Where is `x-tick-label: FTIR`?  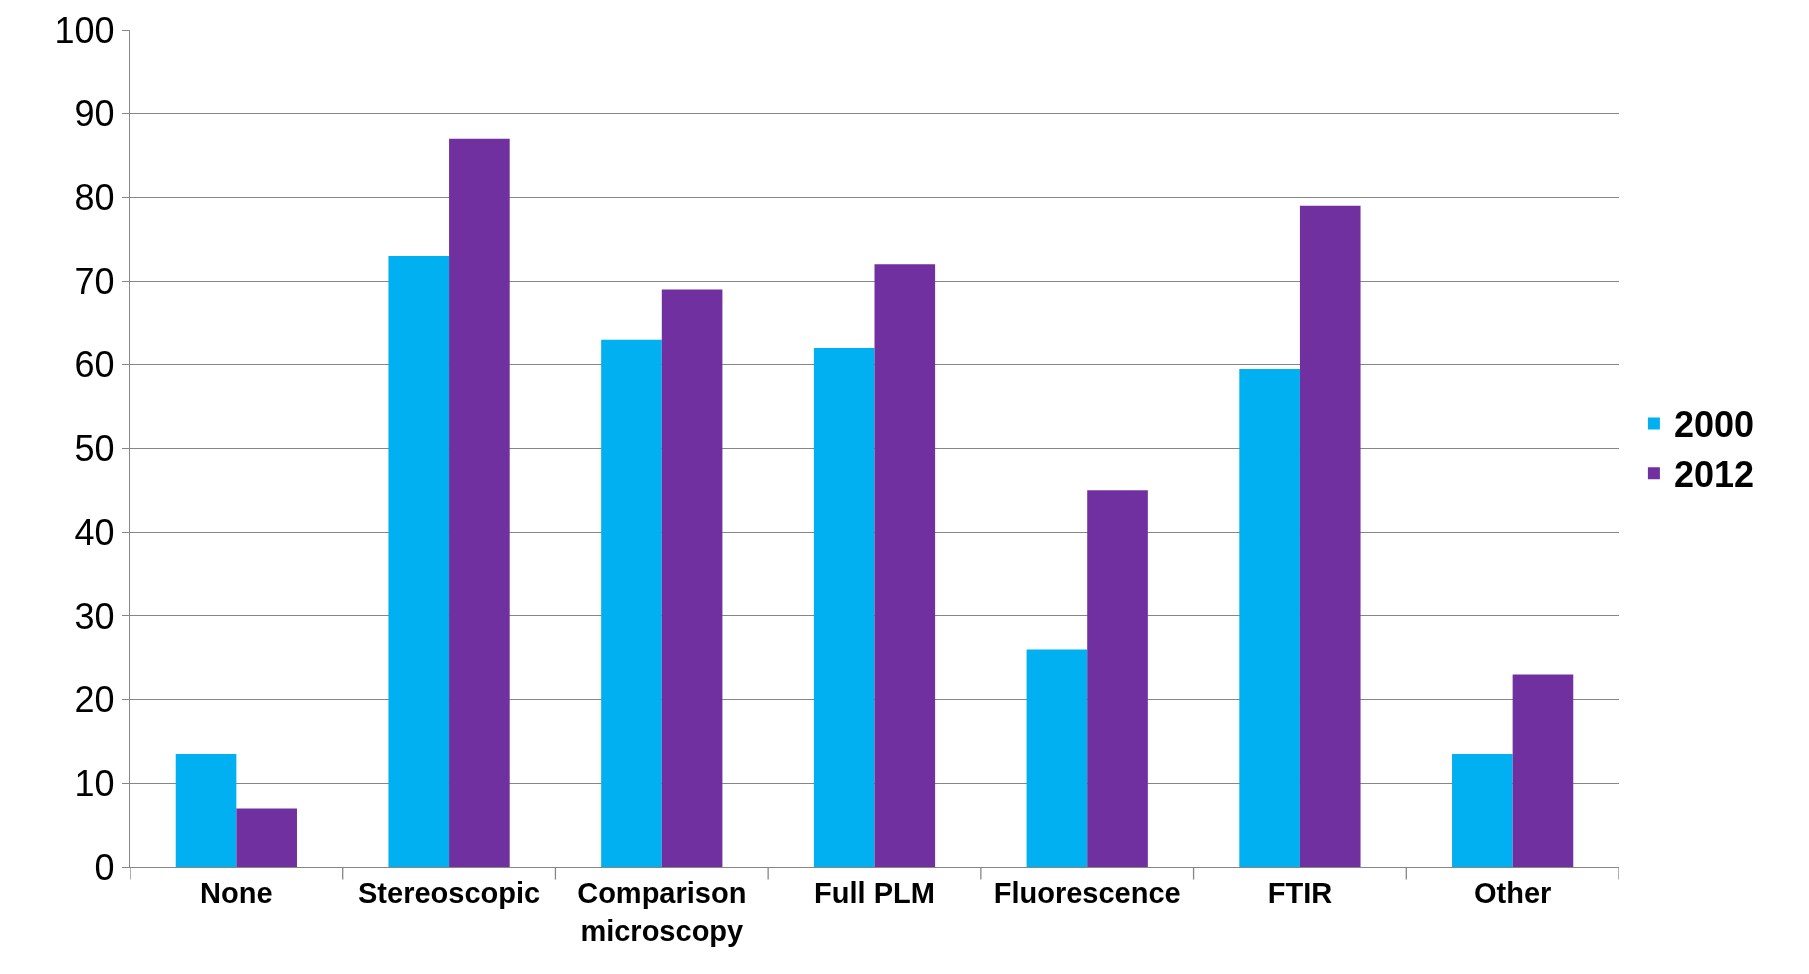
x-tick-label: FTIR is located at coordinates (1300, 892).